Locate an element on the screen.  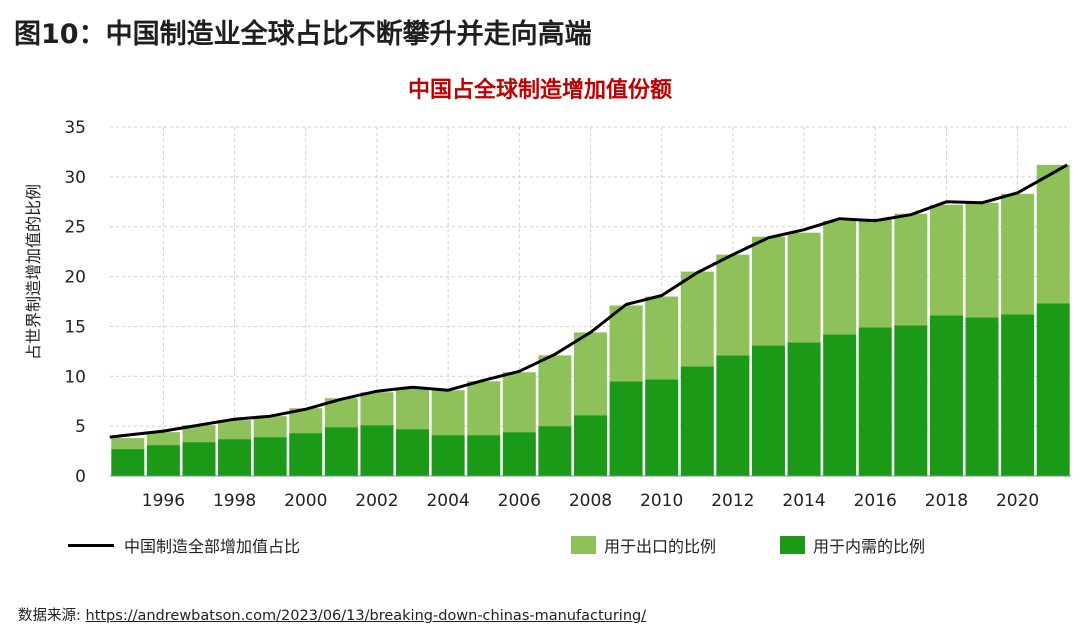
figure-title: 图10：中国制造业全球占比不断攀升并走向高端 is located at coordinates (303, 34).